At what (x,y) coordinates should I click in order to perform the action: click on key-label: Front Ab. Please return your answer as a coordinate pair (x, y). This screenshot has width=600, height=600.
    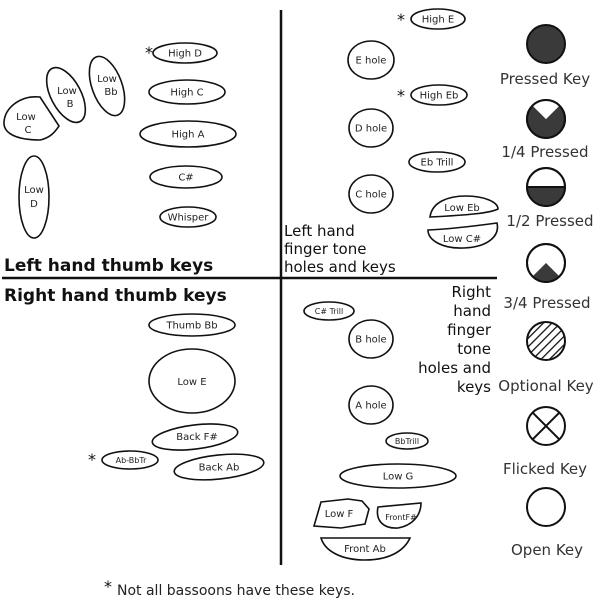
    Looking at the image, I should click on (365, 549).